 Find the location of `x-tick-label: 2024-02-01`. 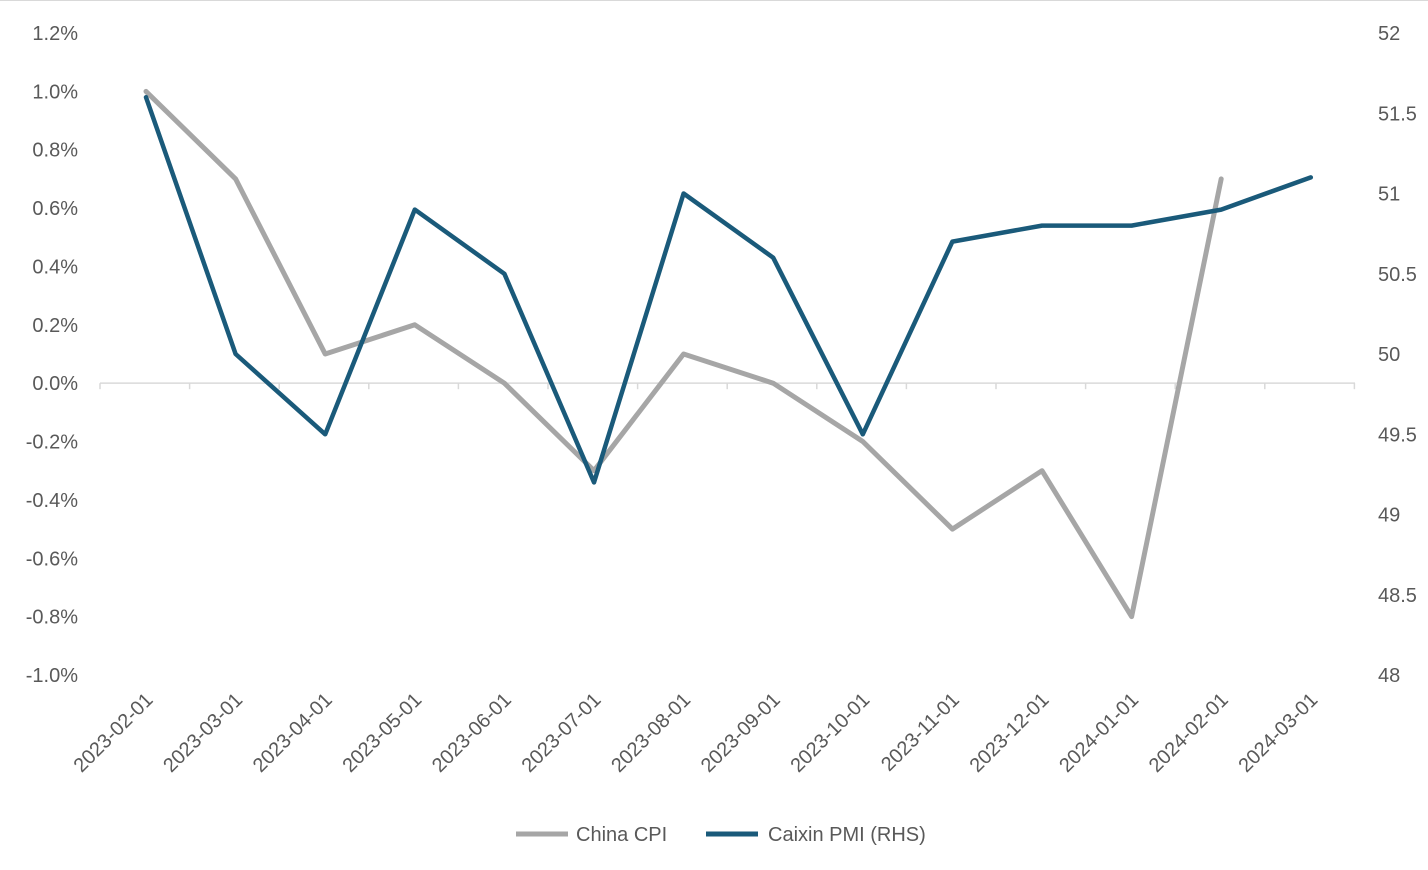

x-tick-label: 2024-02-01 is located at coordinates (1189, 733).